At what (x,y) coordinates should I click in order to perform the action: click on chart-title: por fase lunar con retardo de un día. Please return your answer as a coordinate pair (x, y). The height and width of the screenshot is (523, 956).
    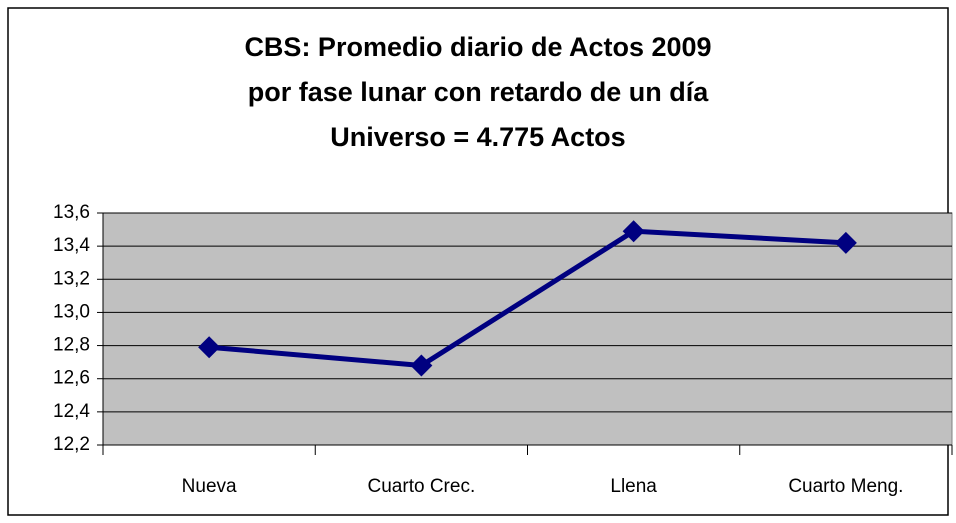
    Looking at the image, I should click on (479, 92).